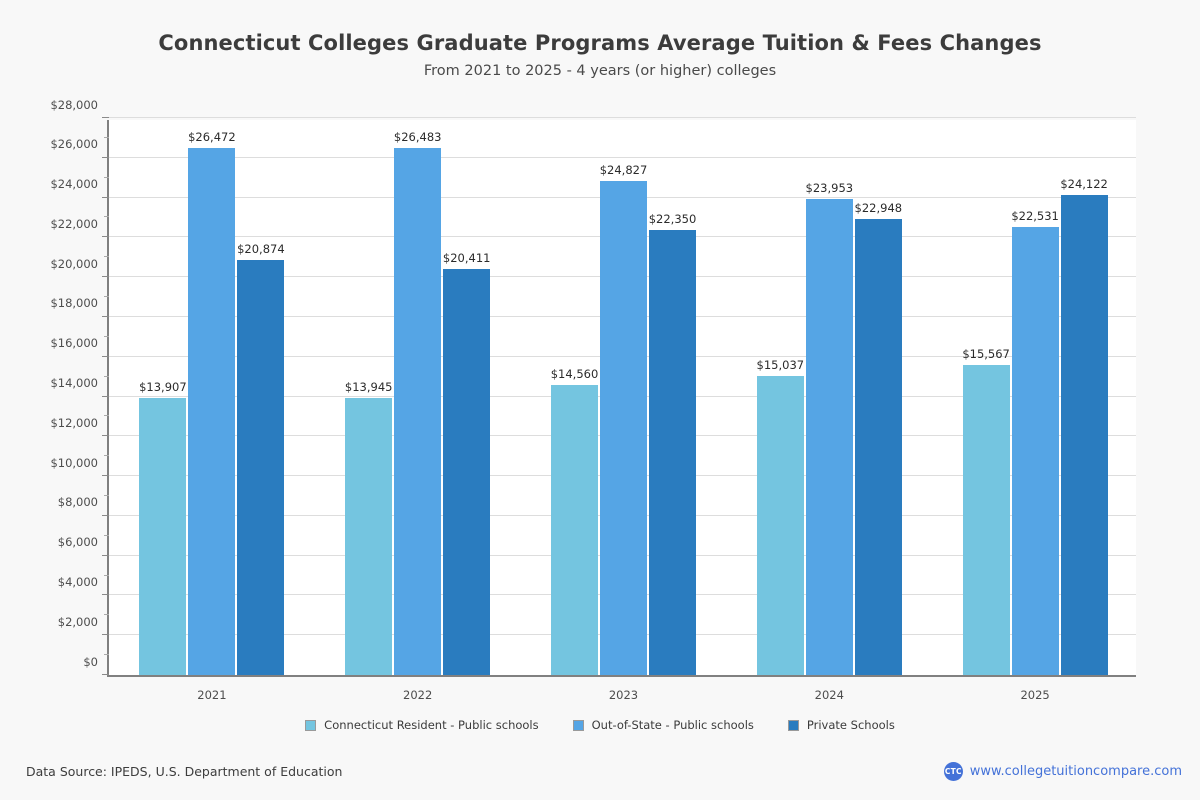 The image size is (1200, 800). What do you see at coordinates (368, 386) in the screenshot?
I see `bar-value-label: $13,945` at bounding box center [368, 386].